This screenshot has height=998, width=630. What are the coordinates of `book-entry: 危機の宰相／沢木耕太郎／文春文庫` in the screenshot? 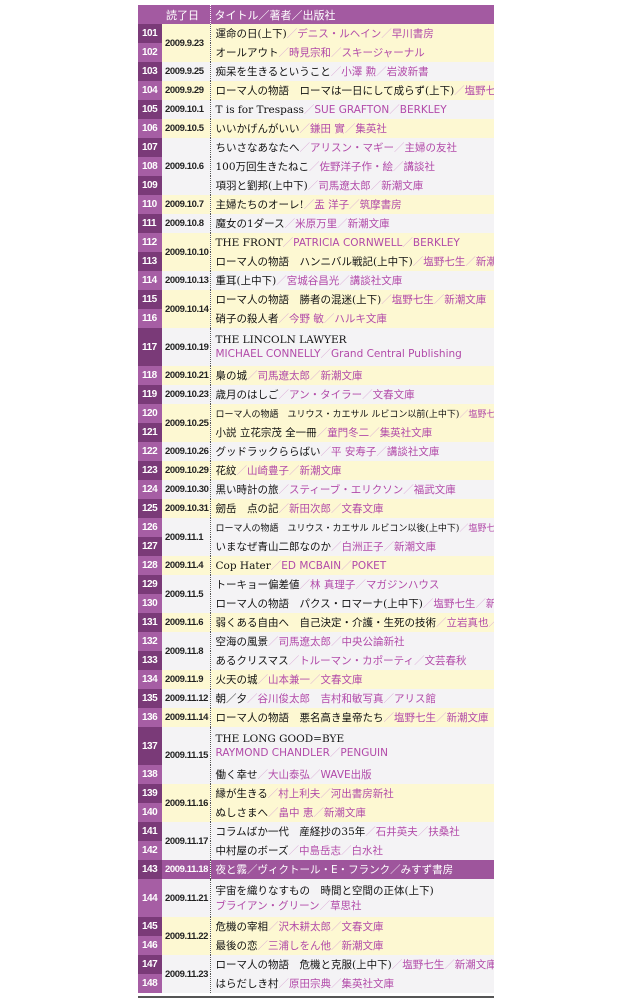 It's located at (351, 926).